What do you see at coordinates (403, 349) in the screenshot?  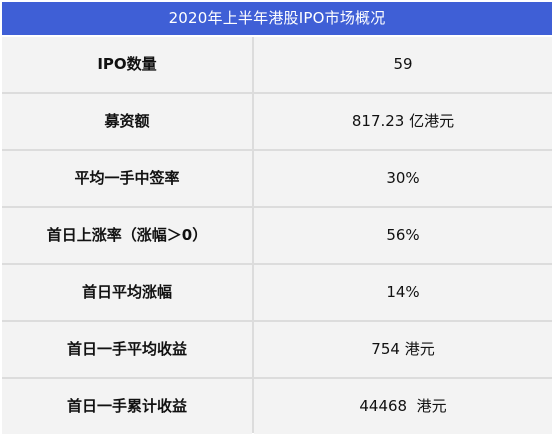 I see `row-value-avg-lot-profit: 754 港元` at bounding box center [403, 349].